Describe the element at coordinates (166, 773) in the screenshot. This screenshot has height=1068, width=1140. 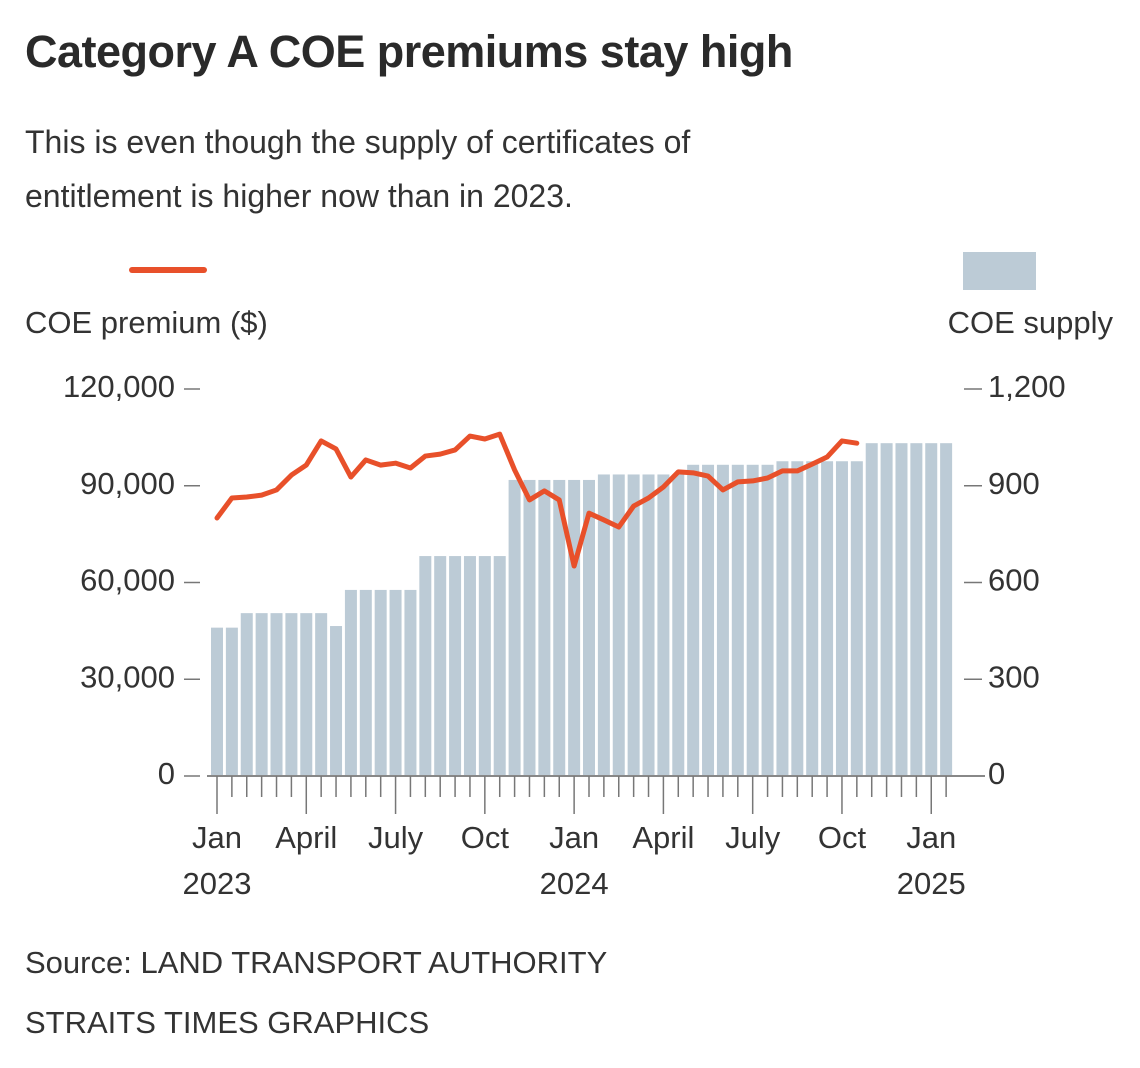
I see `y-tick-label: 0` at that location.